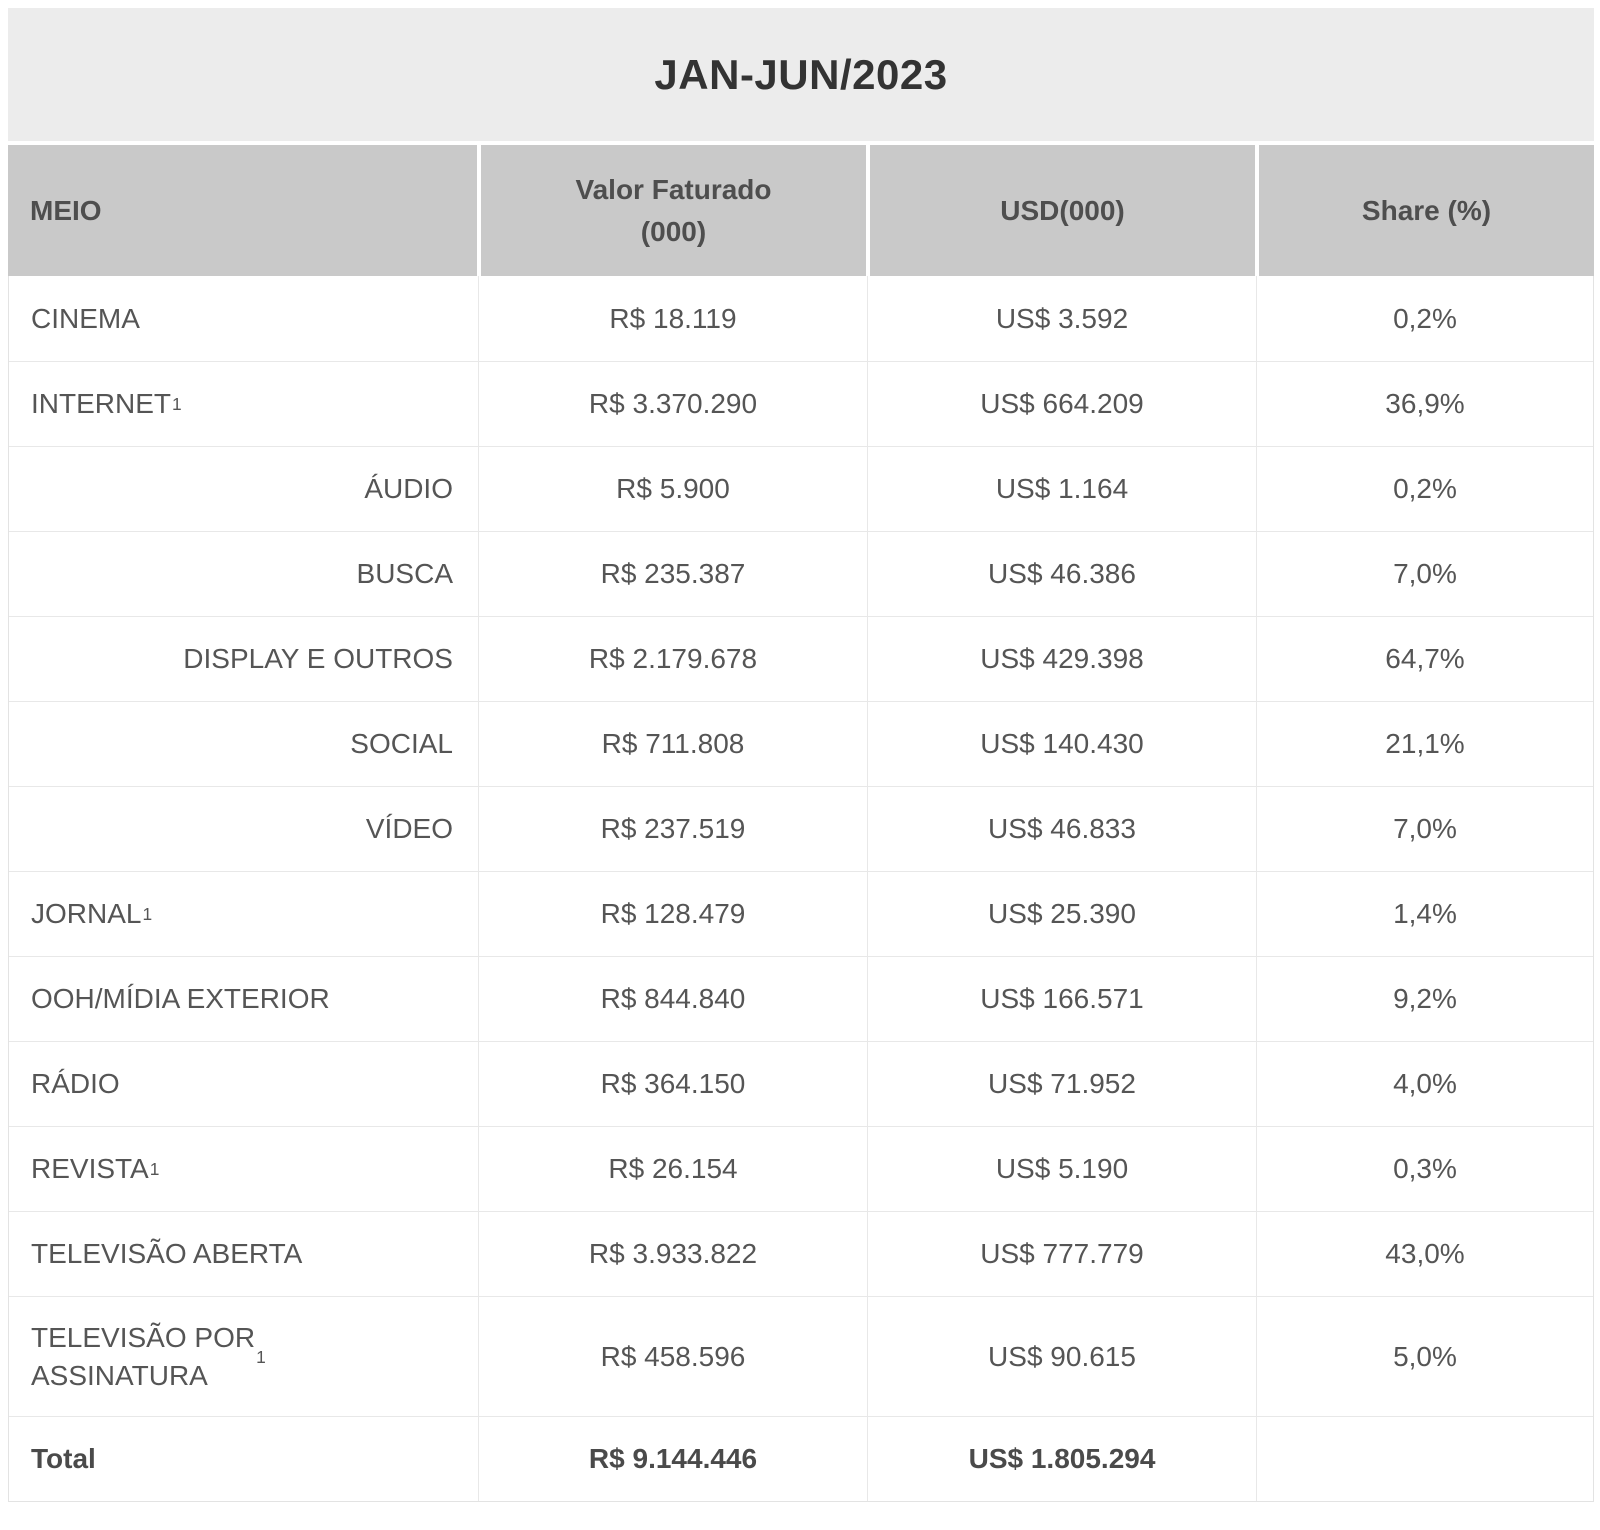 This screenshot has height=1530, width=1600. I want to click on row-internet-social: SOCIAL R$ 711.808 US$ 140.430 21,1%, so click(801, 743).